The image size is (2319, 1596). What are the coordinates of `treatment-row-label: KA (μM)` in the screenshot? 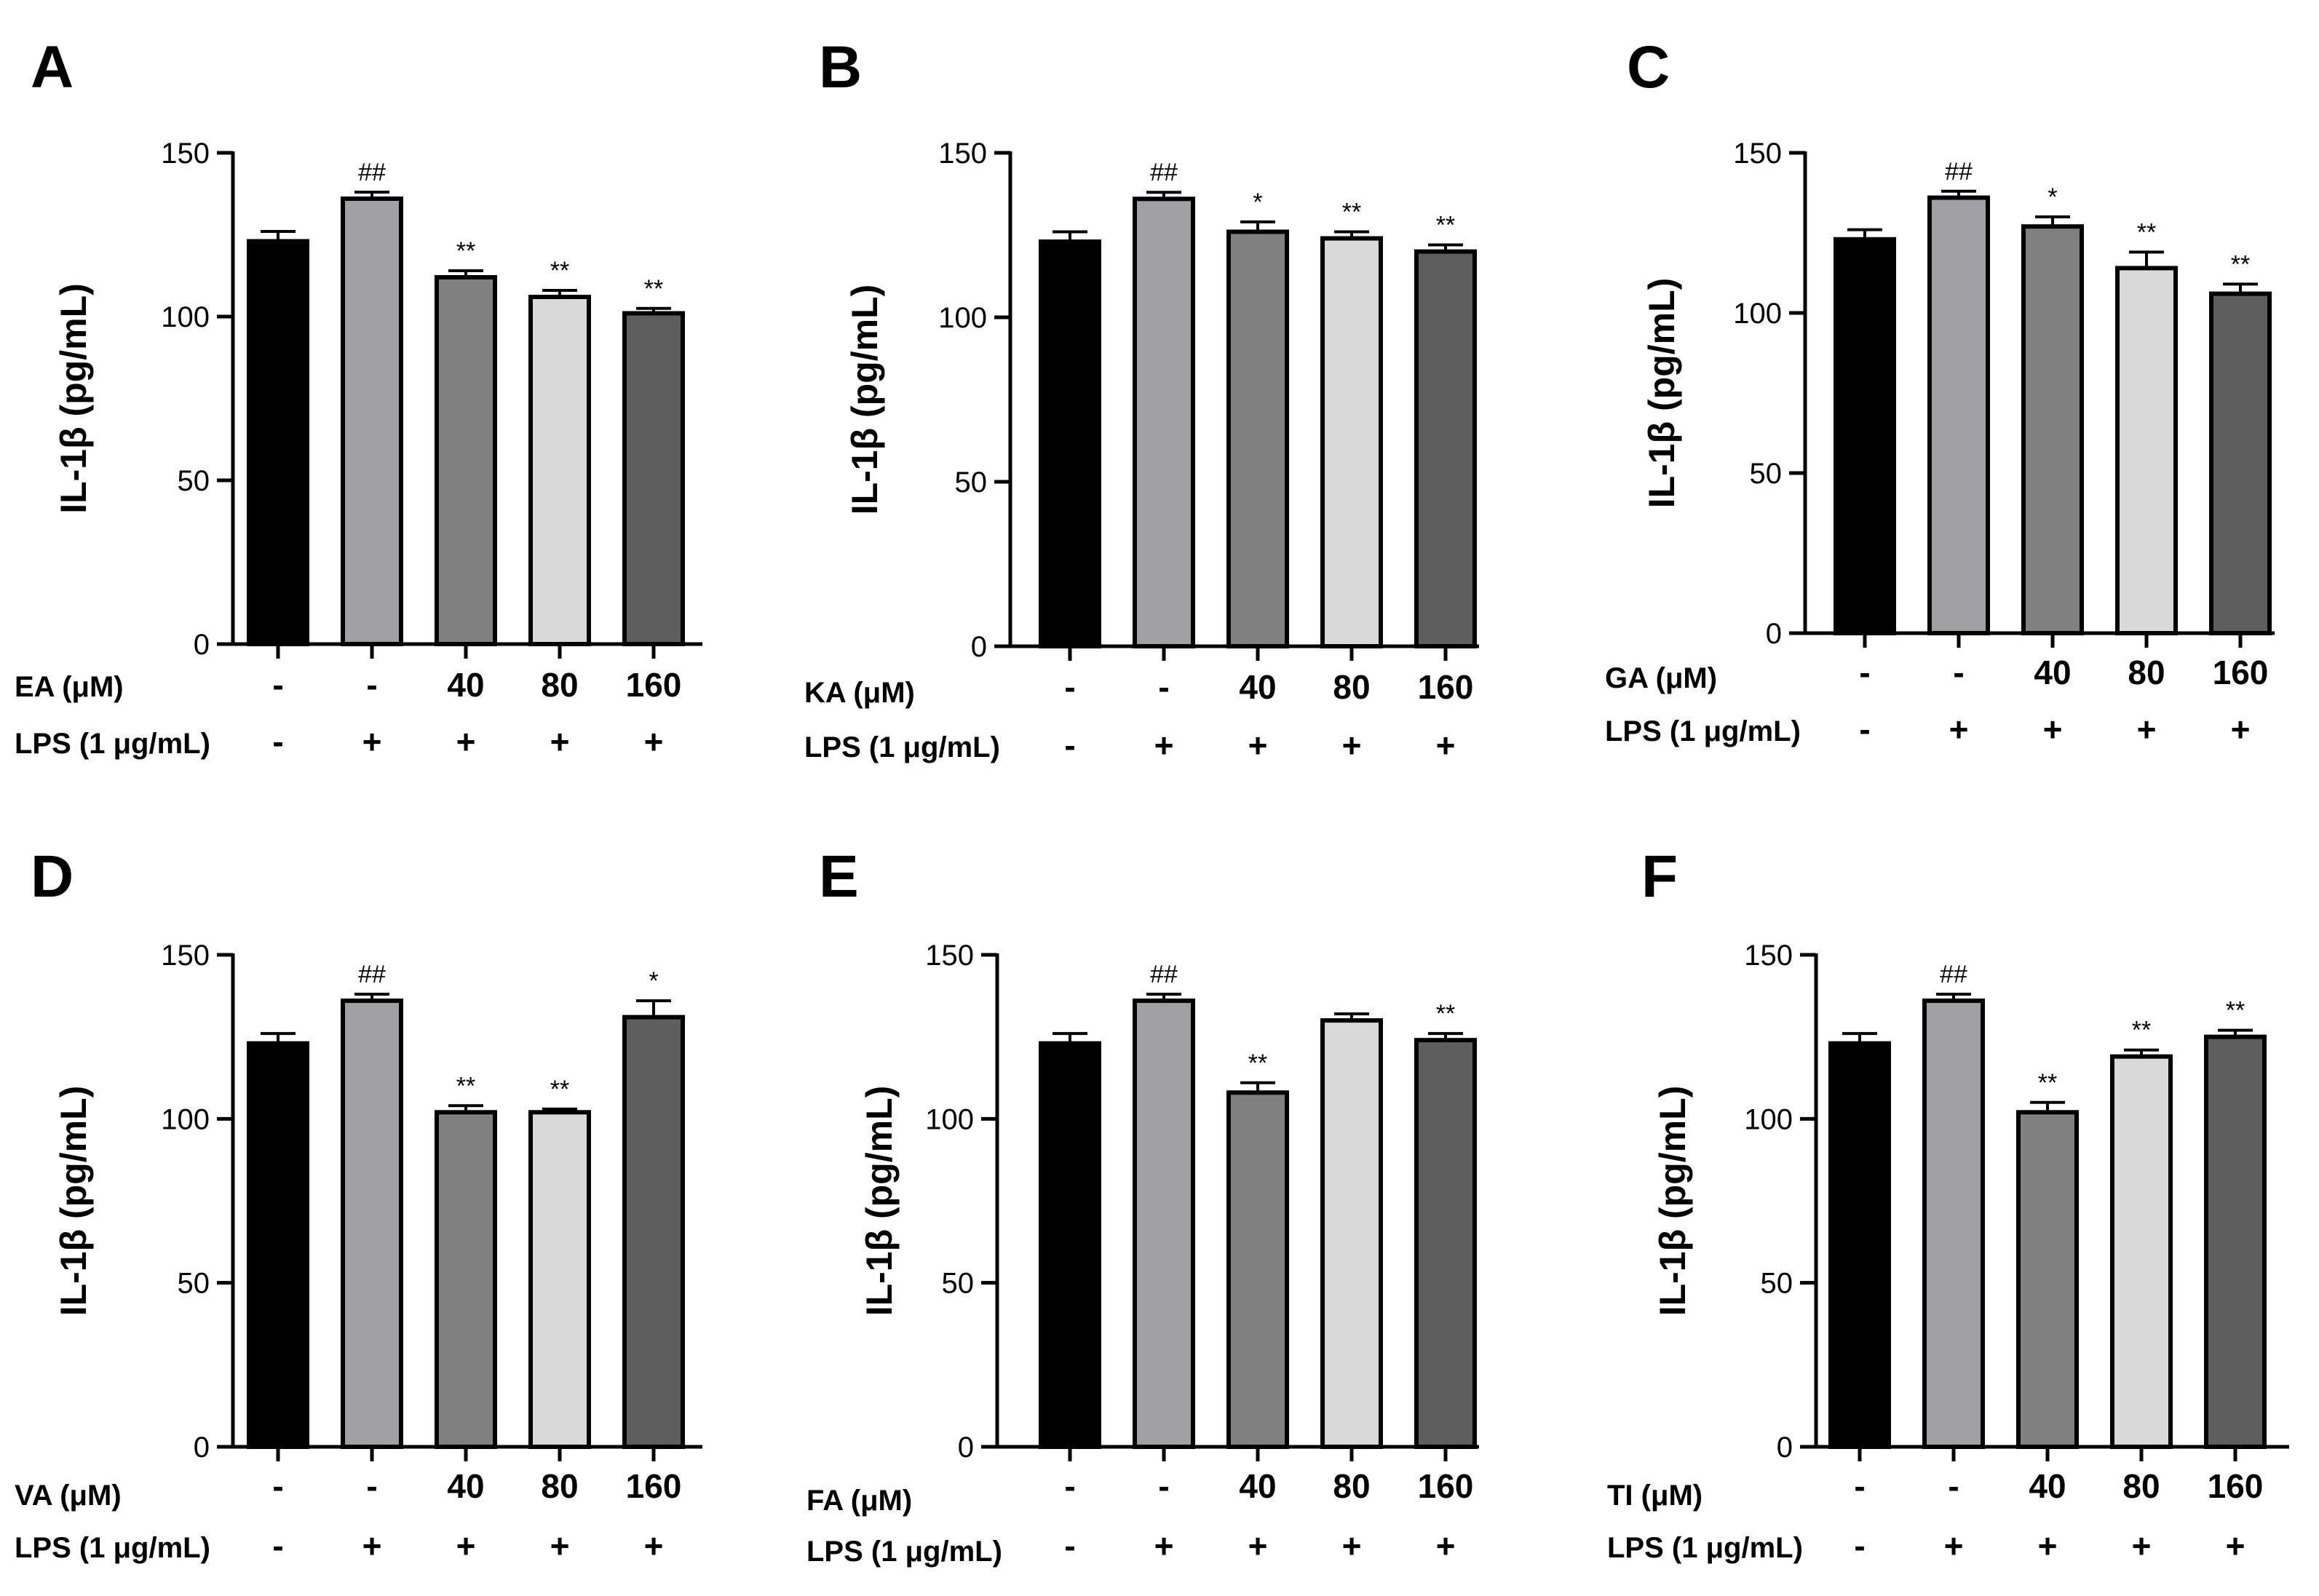 It's located at (860, 693).